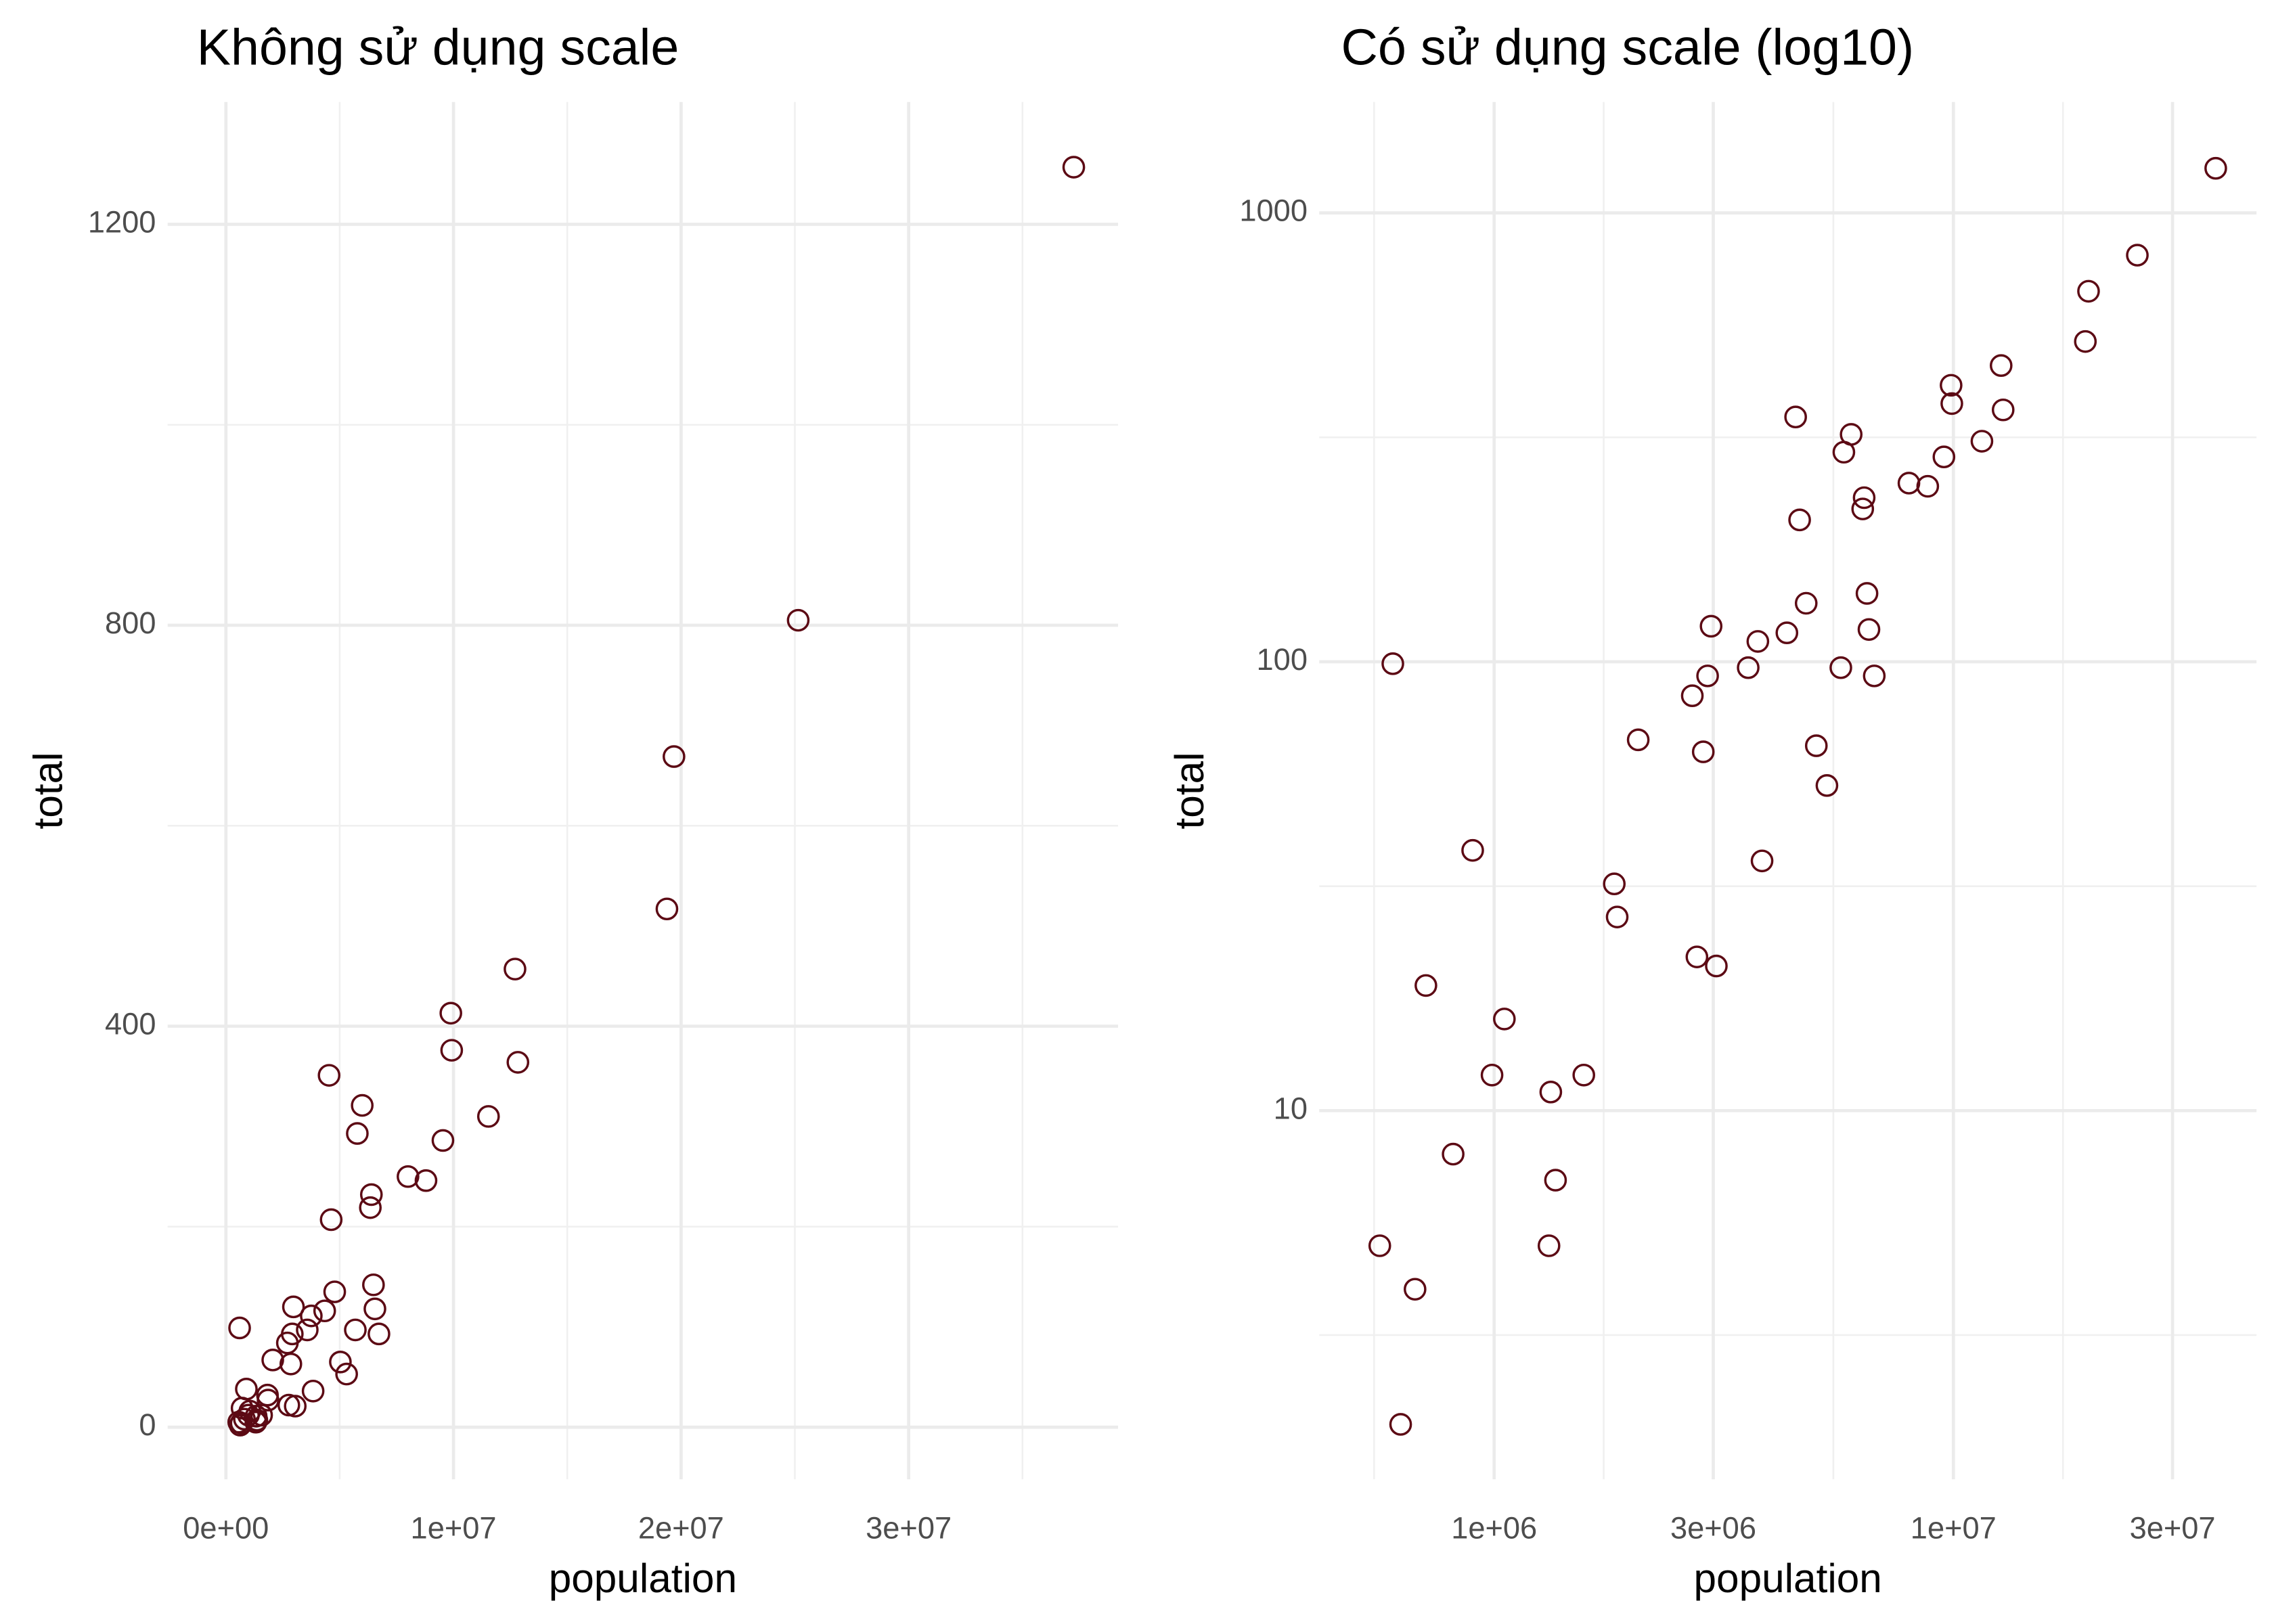  What do you see at coordinates (1628, 46) in the screenshot?
I see `chart-title: Có sử dụng scale (log10)` at bounding box center [1628, 46].